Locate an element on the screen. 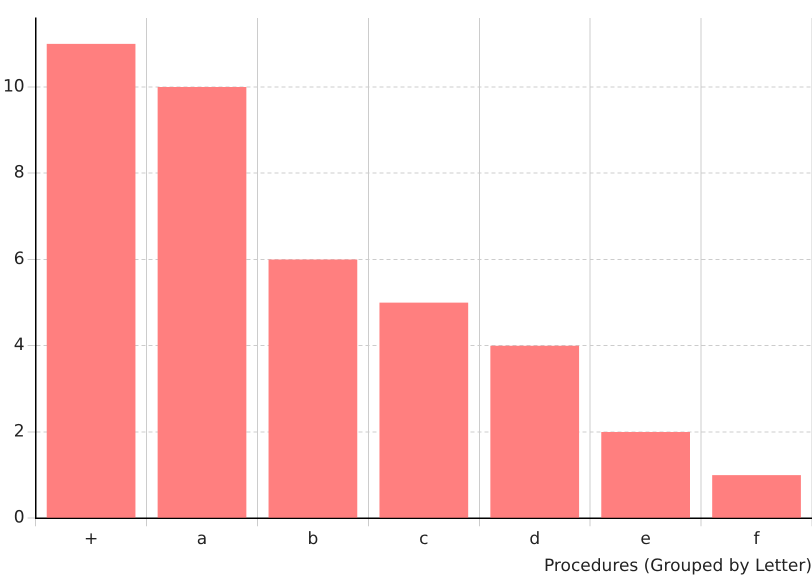 Image resolution: width=812 pixels, height=581 pixels. x-tick-label: d is located at coordinates (534, 538).